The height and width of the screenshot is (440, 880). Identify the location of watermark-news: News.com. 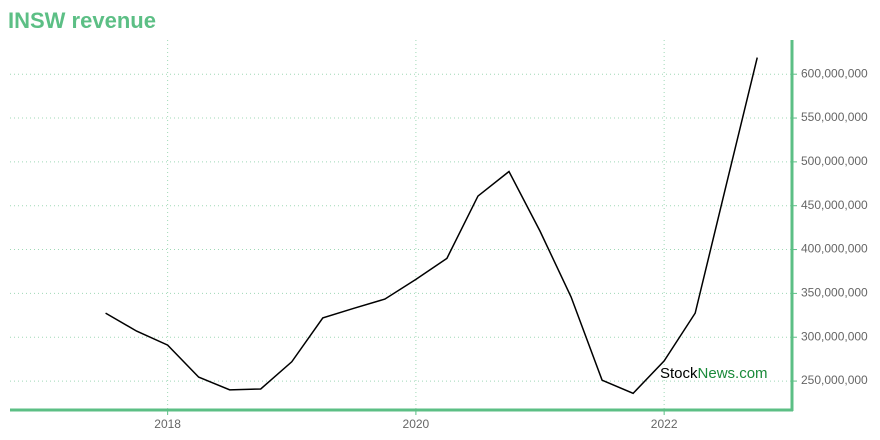
(733, 373).